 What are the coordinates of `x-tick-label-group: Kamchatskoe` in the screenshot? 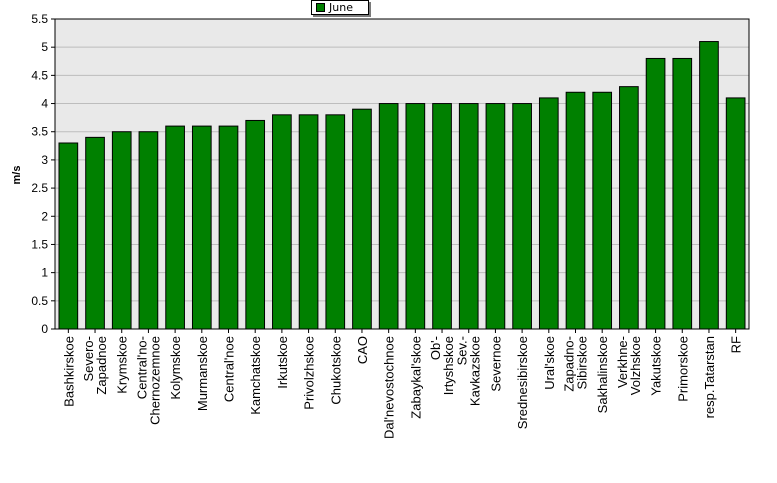 It's located at (255, 375).